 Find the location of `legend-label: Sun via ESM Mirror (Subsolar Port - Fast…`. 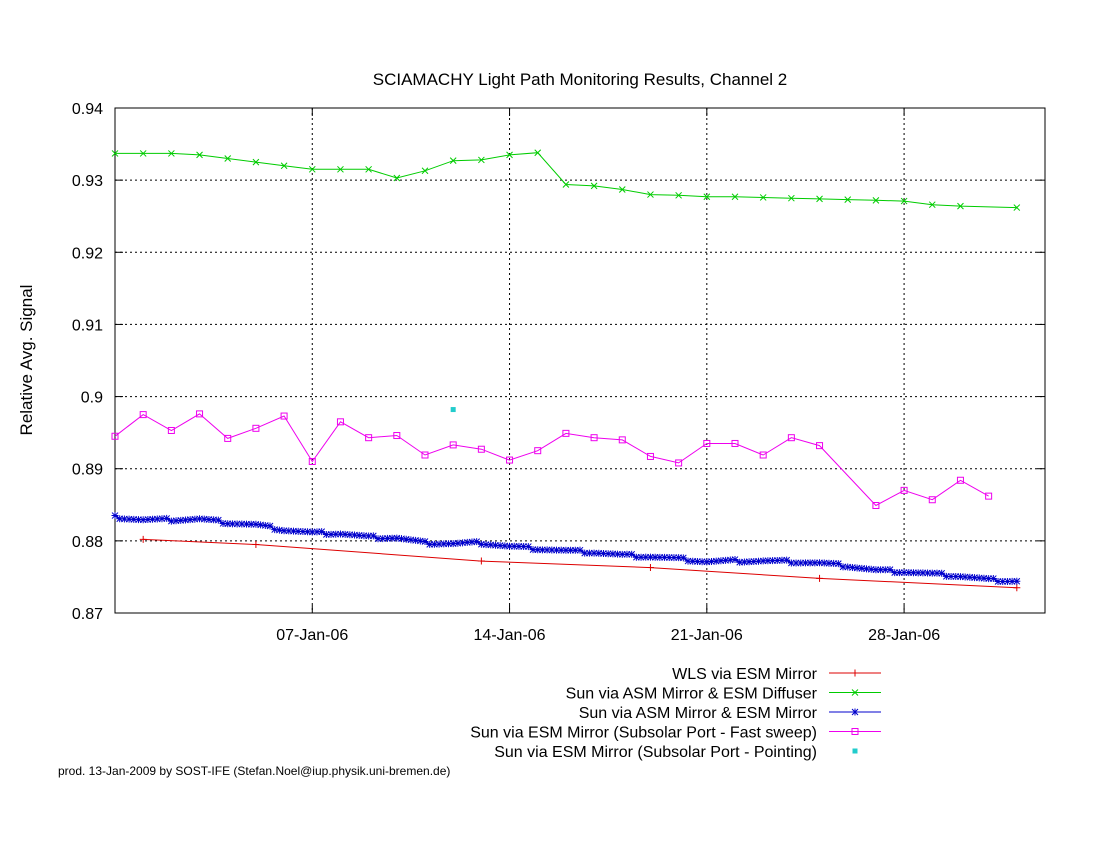

legend-label: Sun via ESM Mirror (Subsolar Port - Fast… is located at coordinates (643, 733).